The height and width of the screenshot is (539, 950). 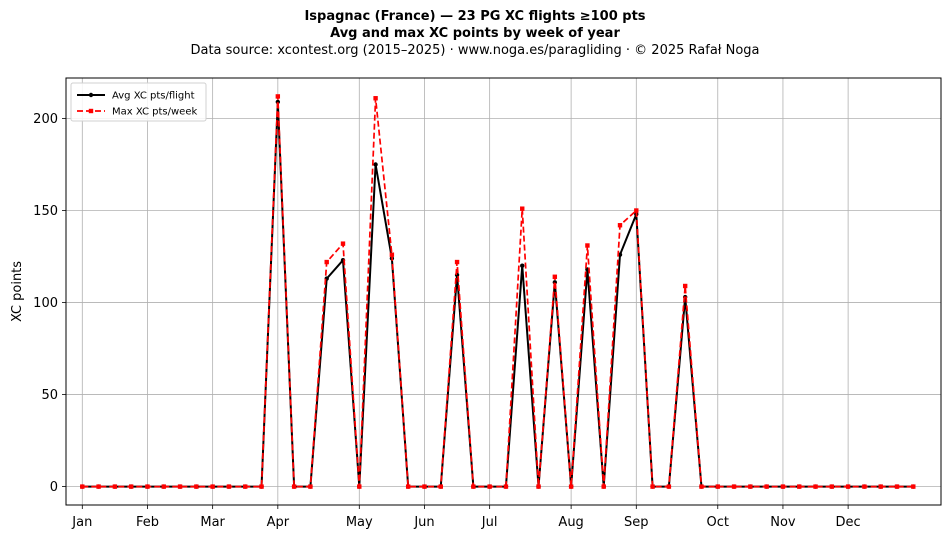 What do you see at coordinates (153, 96) in the screenshot?
I see `legend-label: Avg XC pts/flight` at bounding box center [153, 96].